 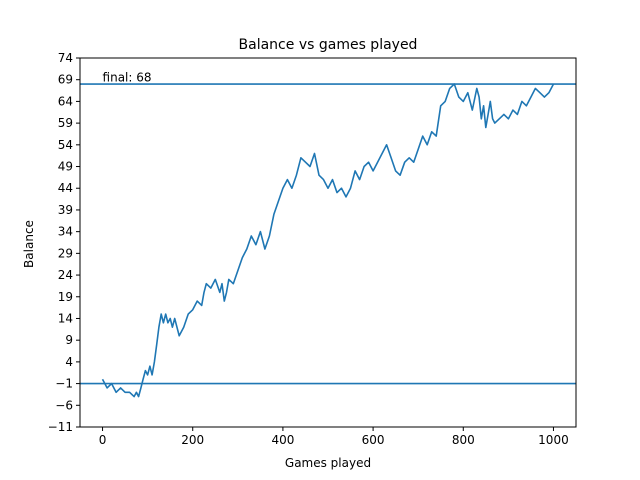 What do you see at coordinates (282, 440) in the screenshot?
I see `x-tick-label: 400` at bounding box center [282, 440].